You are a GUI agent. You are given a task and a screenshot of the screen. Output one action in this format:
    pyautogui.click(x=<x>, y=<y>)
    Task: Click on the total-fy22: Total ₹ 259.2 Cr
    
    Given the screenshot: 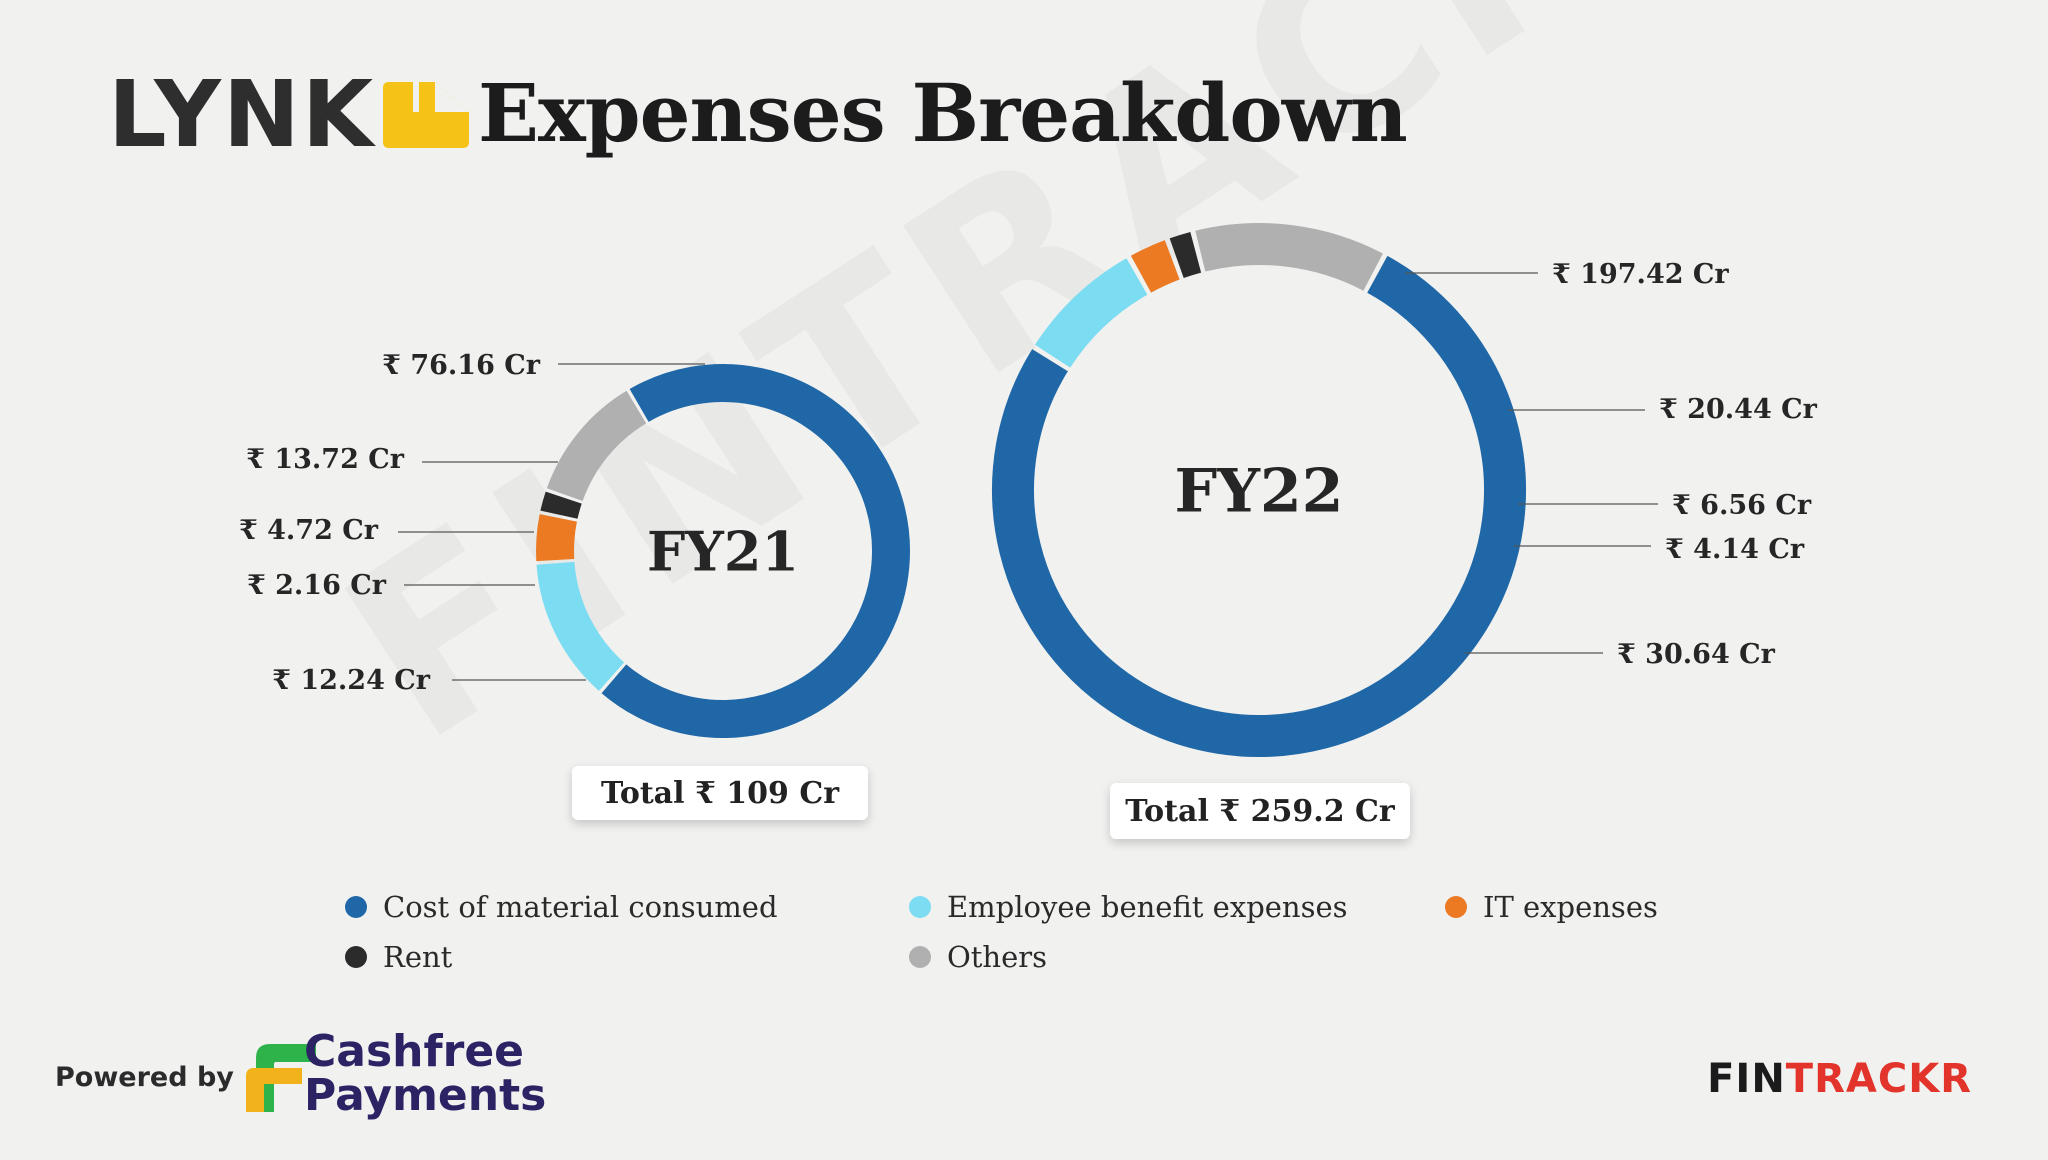 What is the action you would take?
    pyautogui.click(x=1260, y=811)
    